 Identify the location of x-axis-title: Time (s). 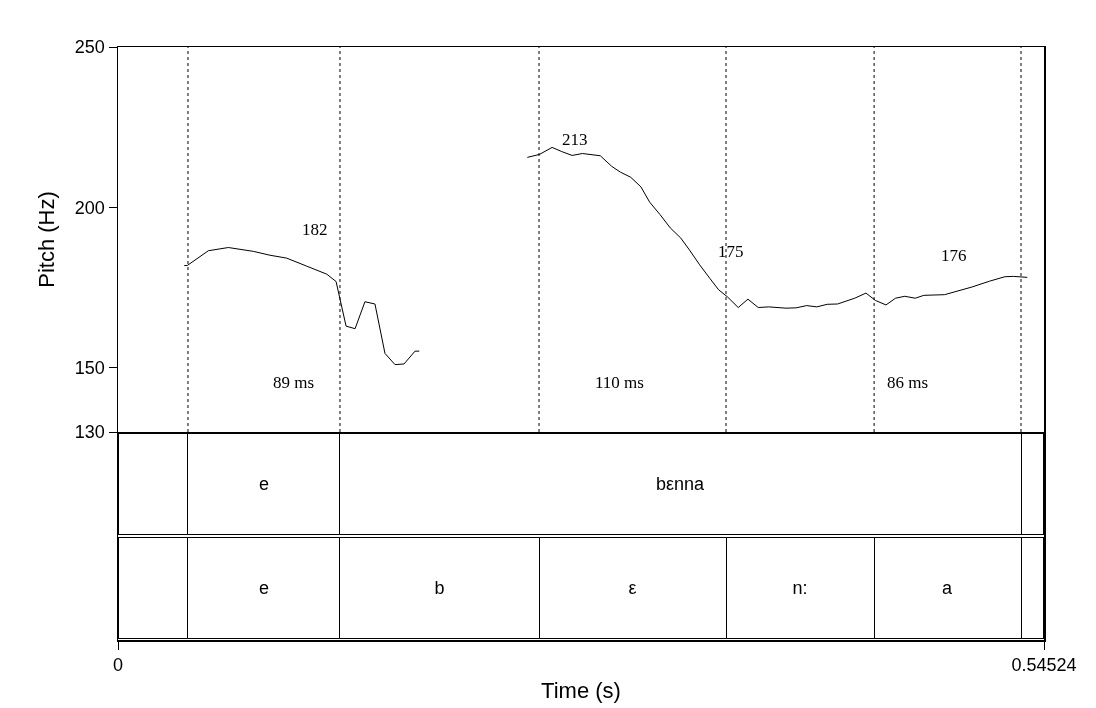
(581, 690).